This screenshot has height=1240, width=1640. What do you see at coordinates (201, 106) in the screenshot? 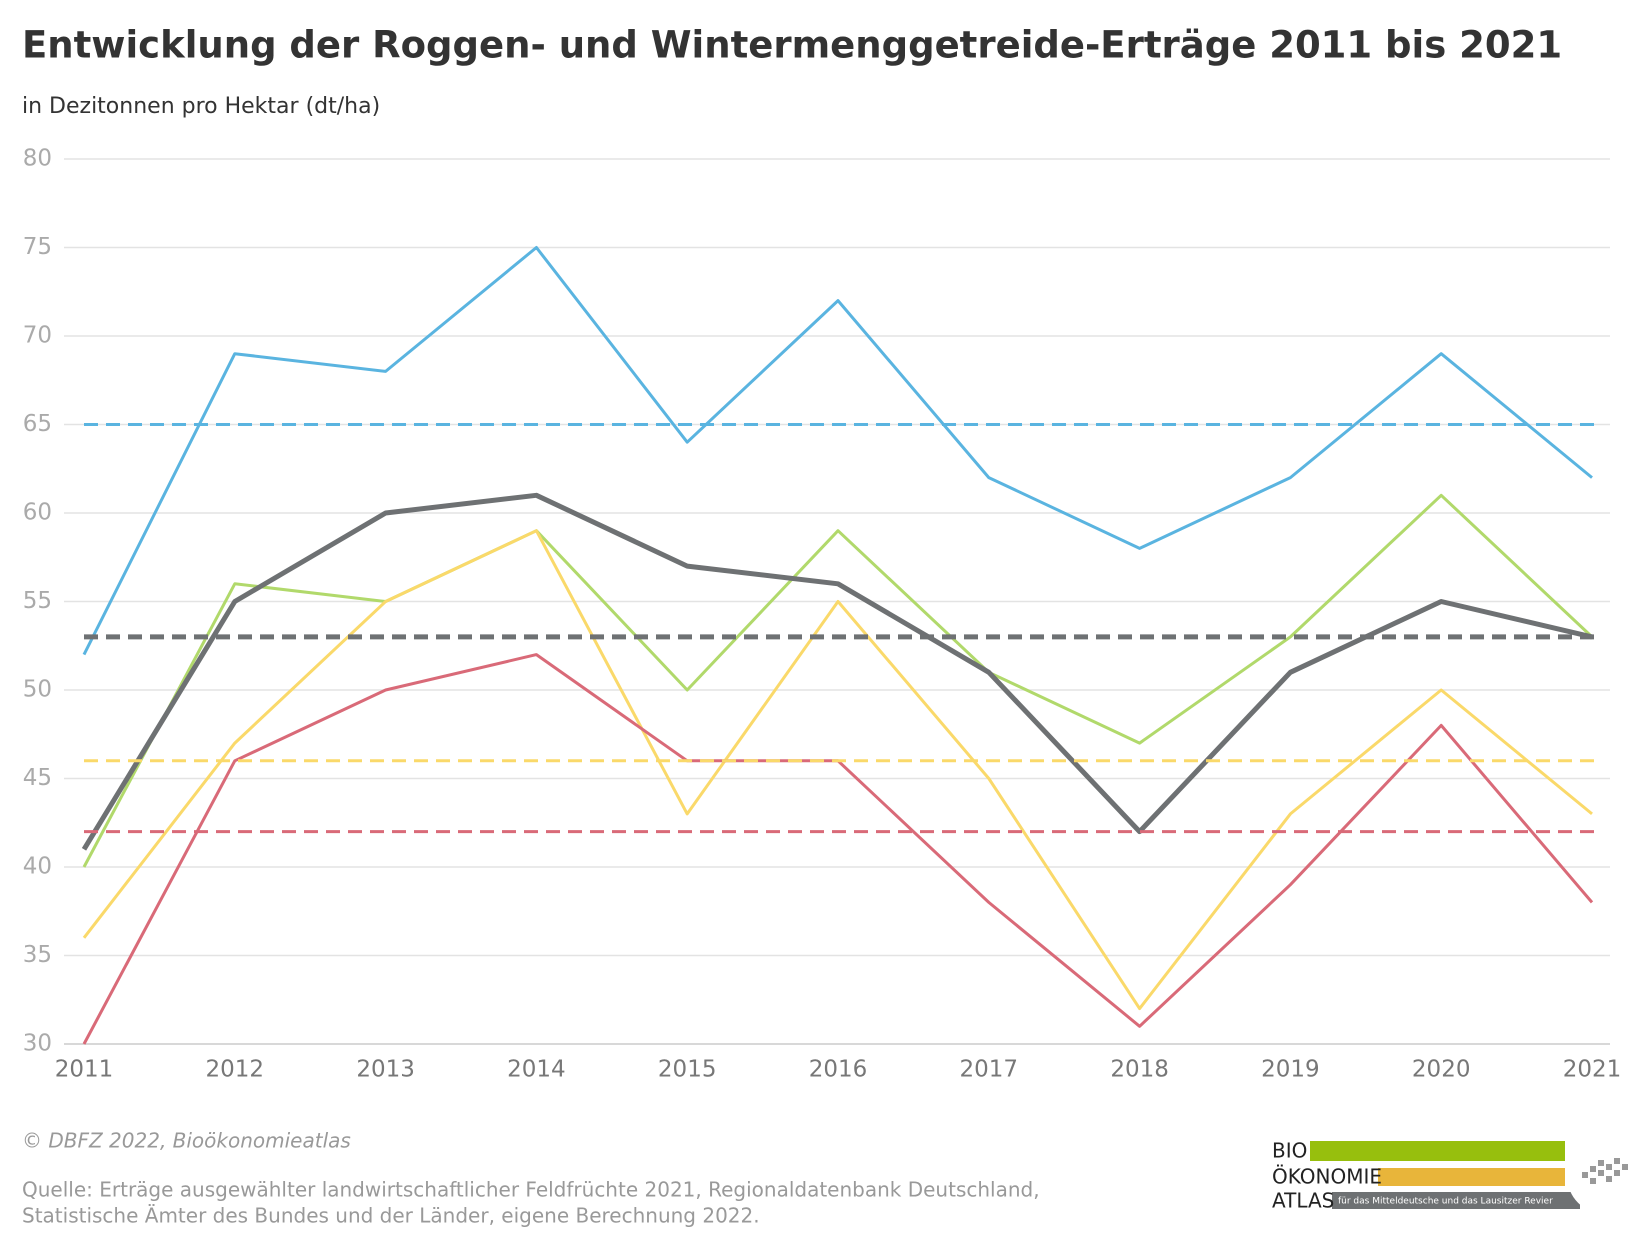
I see `chart-subtitle: in Dezitonnen pro Hektar (dt/ha)` at bounding box center [201, 106].